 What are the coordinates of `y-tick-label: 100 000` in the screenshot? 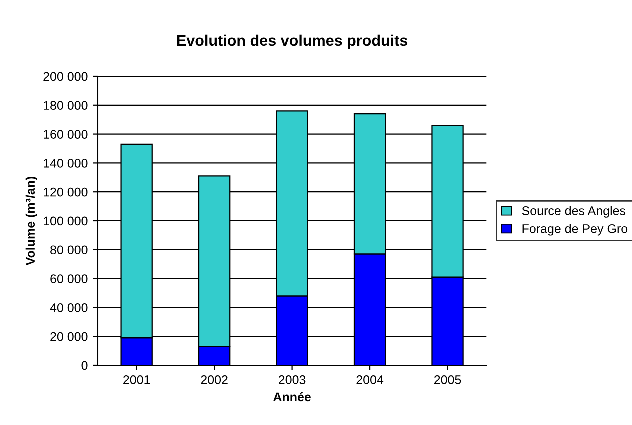 It's located at (66, 221).